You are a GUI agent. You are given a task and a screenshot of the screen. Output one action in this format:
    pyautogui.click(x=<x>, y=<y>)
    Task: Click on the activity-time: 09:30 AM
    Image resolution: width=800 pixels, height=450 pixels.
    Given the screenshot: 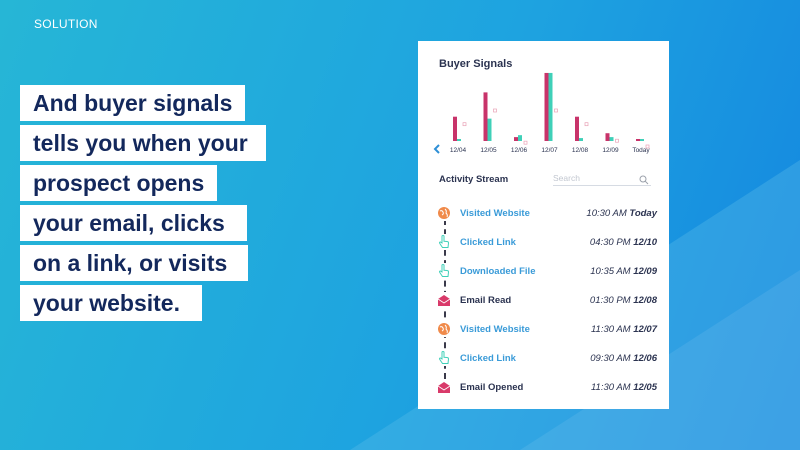 What is the action you would take?
    pyautogui.click(x=612, y=358)
    